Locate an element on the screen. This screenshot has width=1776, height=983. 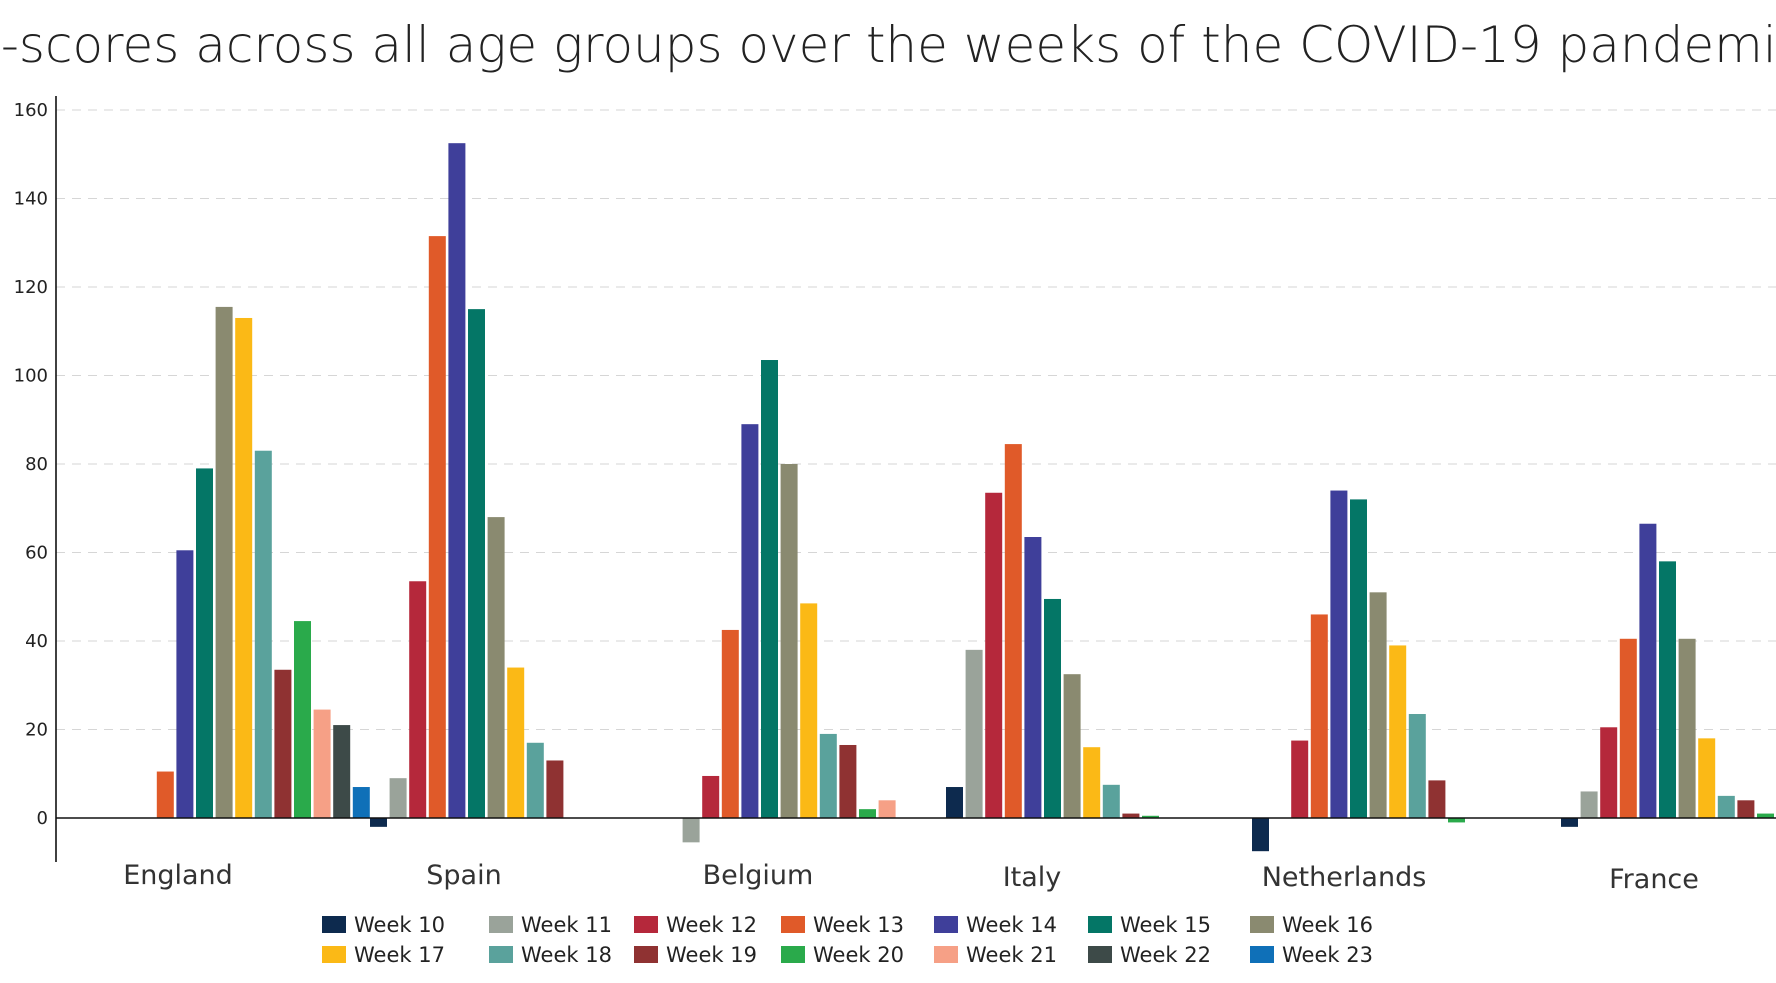
y-tick-label: 60 is located at coordinates (36, 553).